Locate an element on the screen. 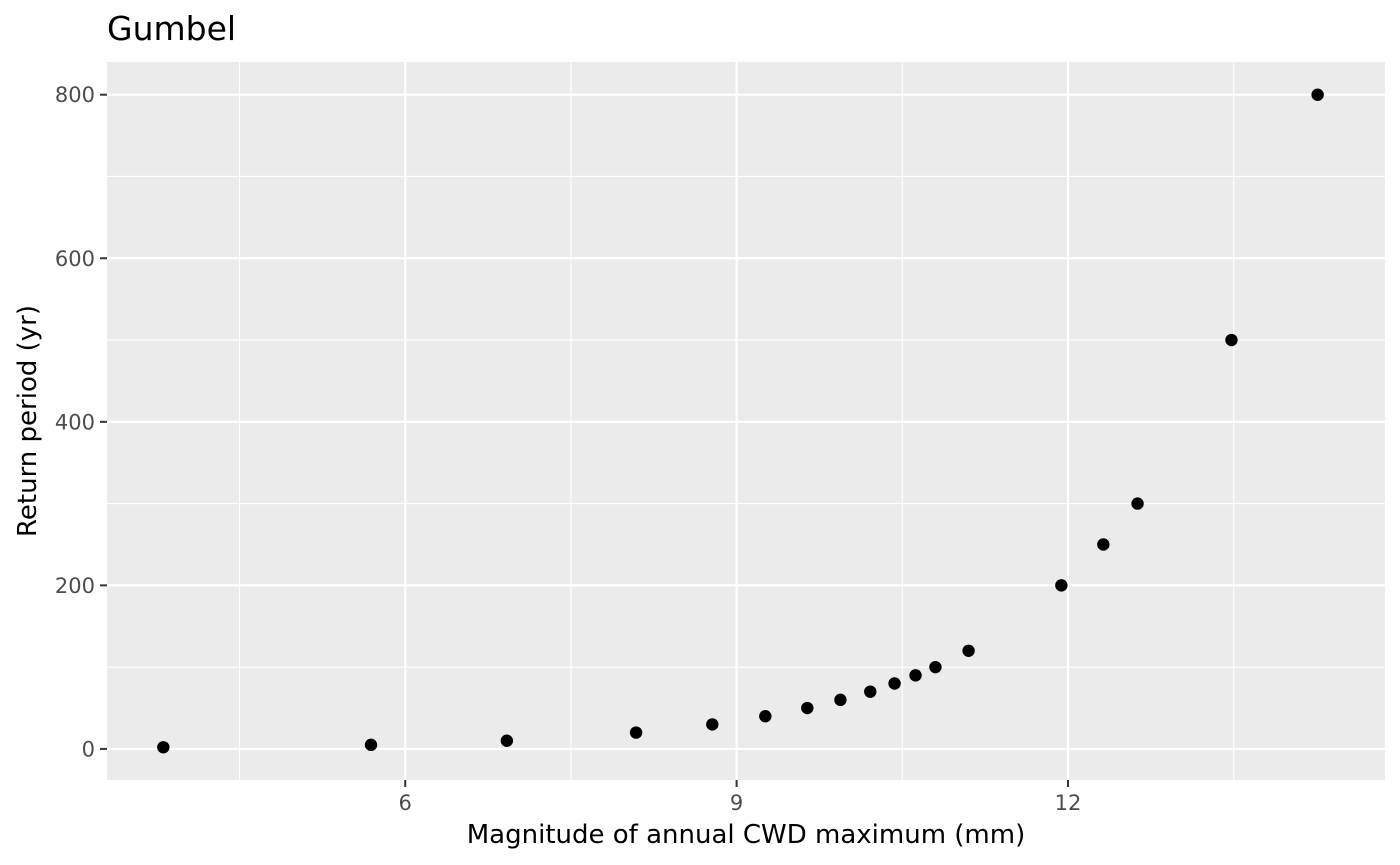 The height and width of the screenshot is (865, 1400). chart-title: Gumbel is located at coordinates (171, 28).